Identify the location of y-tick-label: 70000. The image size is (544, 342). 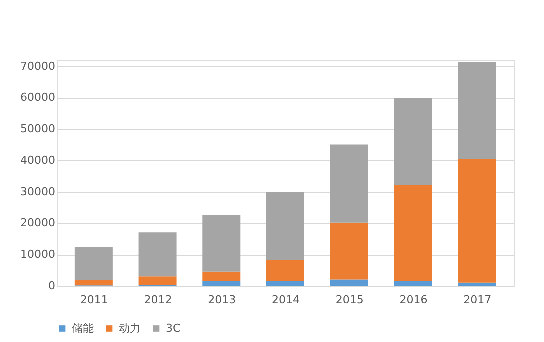
(38, 66).